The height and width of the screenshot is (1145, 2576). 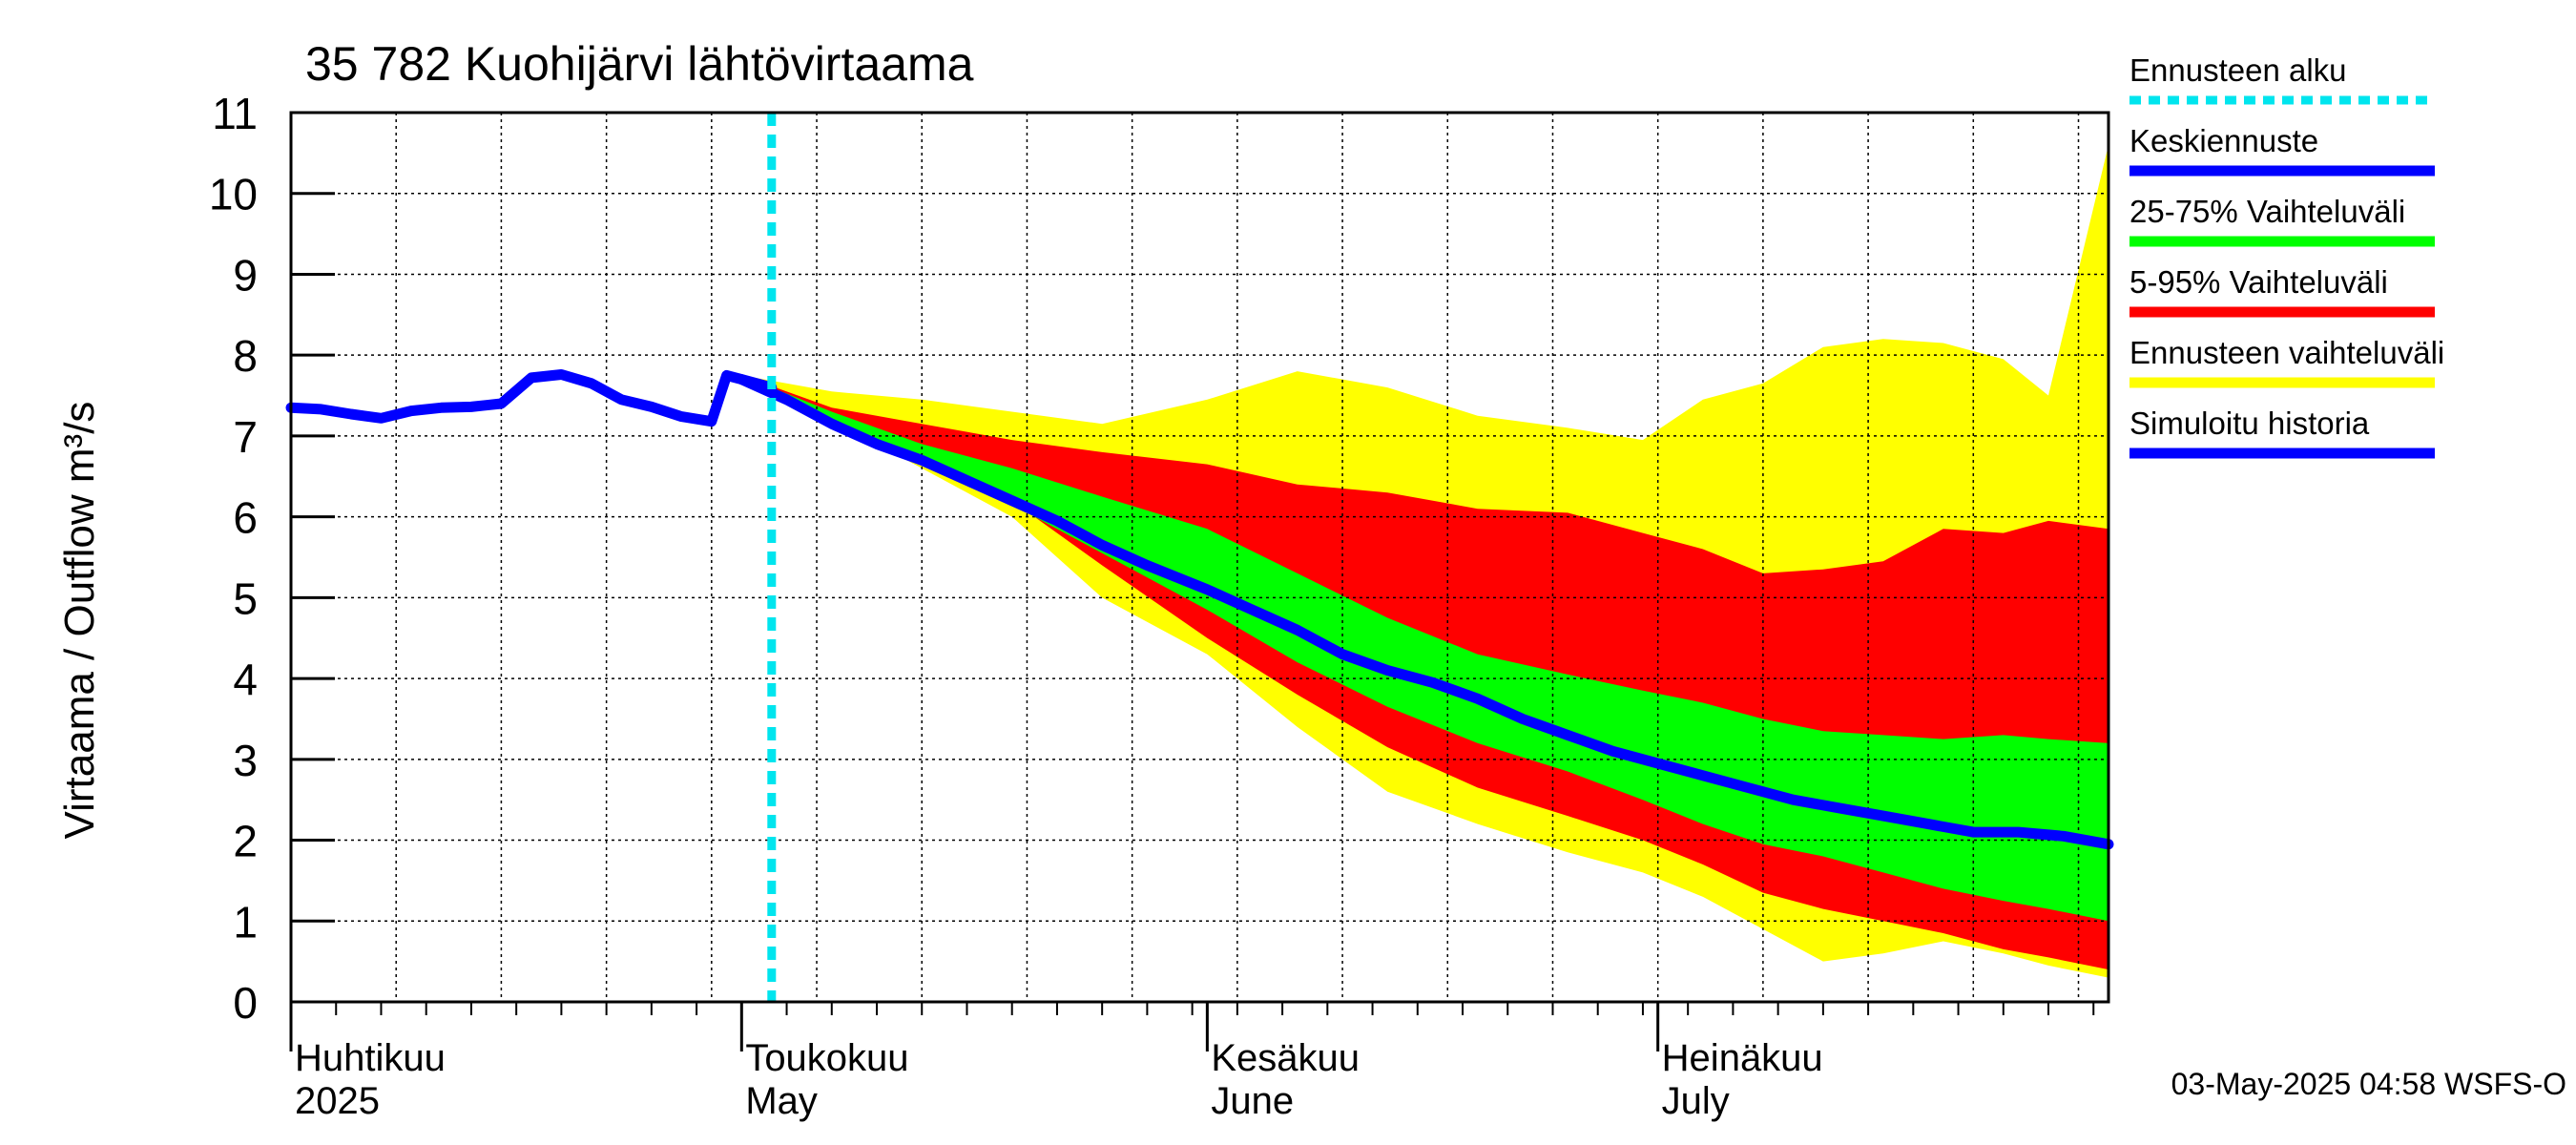 I want to click on footer-timestamp: 03-May-2025 04:58 WSFS-O, so click(x=2368, y=1084).